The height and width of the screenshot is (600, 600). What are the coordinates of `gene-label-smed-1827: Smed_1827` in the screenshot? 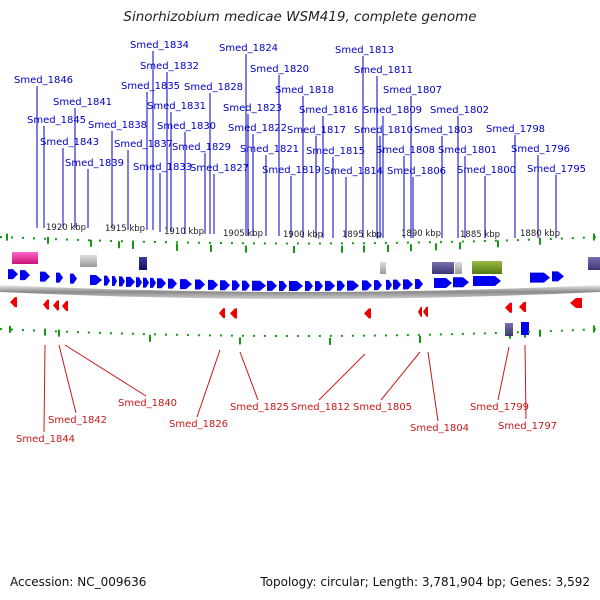 It's located at (219, 168).